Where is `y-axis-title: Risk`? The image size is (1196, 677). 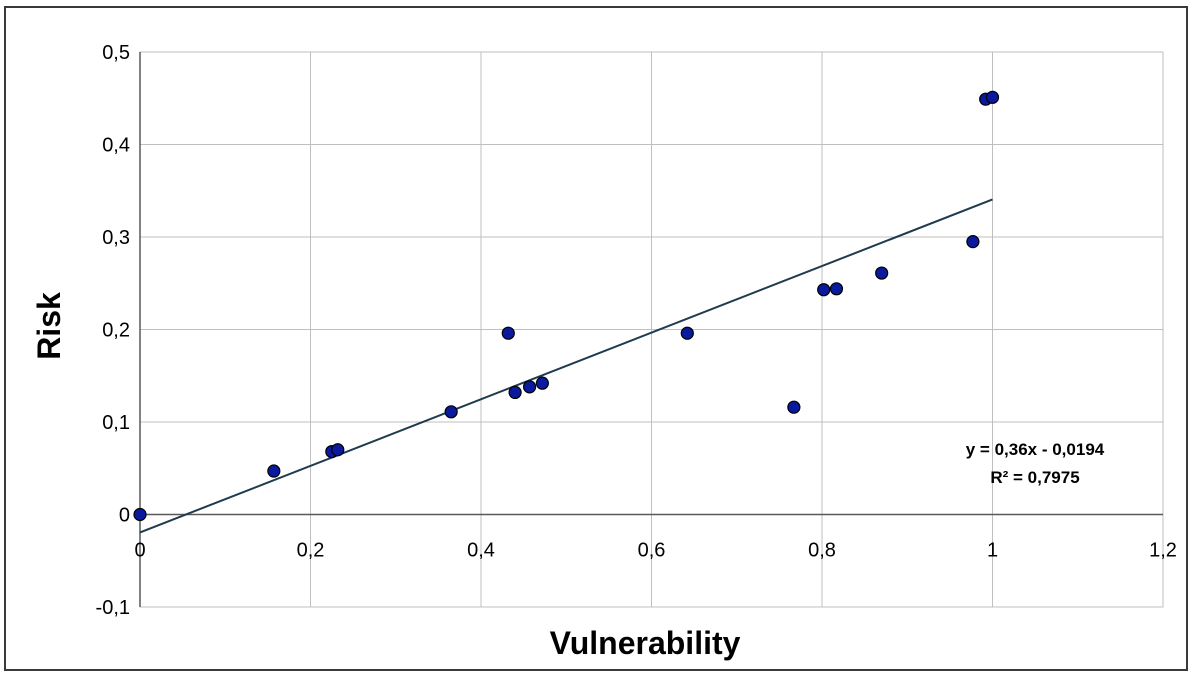
y-axis-title: Risk is located at coordinates (49, 326).